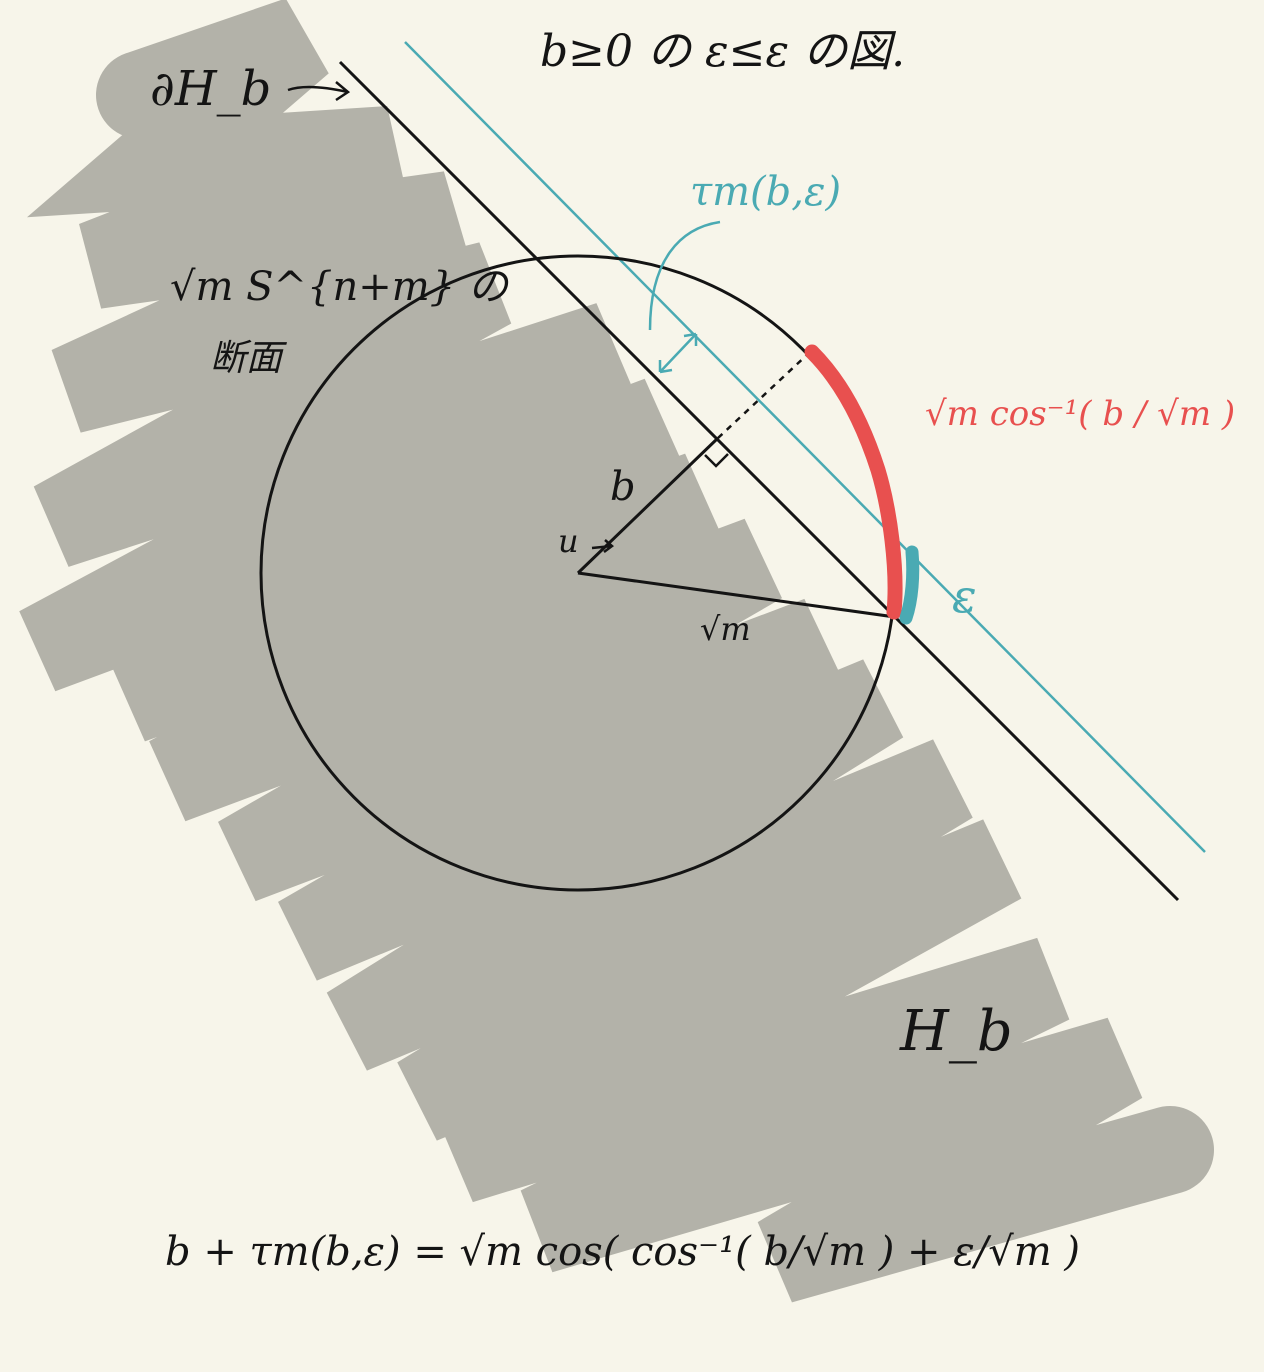  Describe the element at coordinates (248, 358) in the screenshot. I see `sphere-label-line2: 断面` at that location.